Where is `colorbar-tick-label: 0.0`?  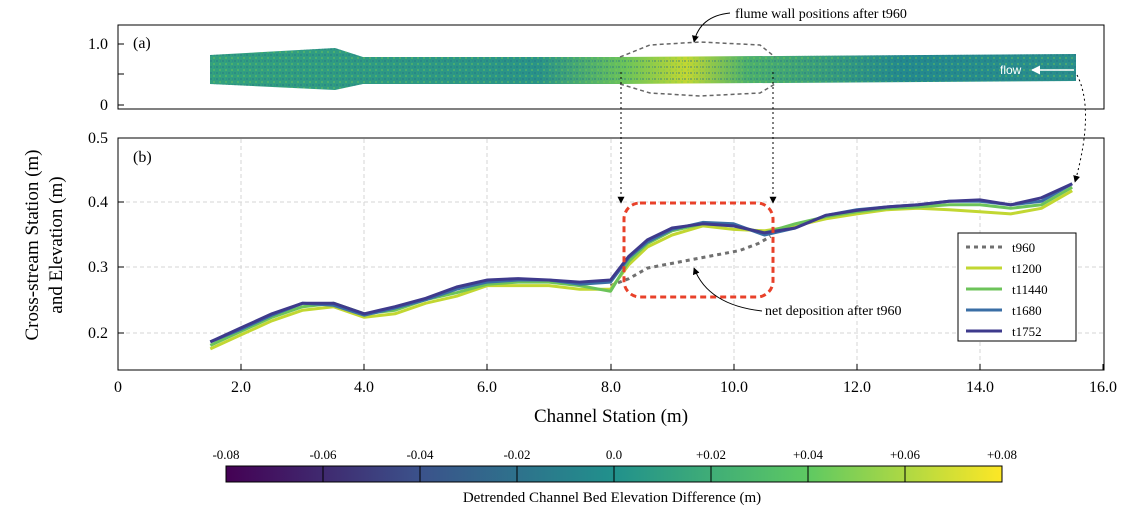 colorbar-tick-label: 0.0 is located at coordinates (614, 454).